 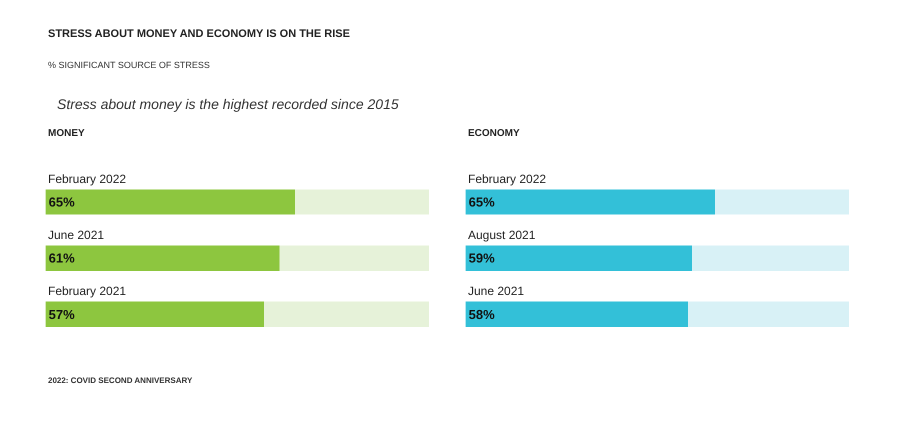 What do you see at coordinates (62, 314) in the screenshot?
I see `data-label: 57%` at bounding box center [62, 314].